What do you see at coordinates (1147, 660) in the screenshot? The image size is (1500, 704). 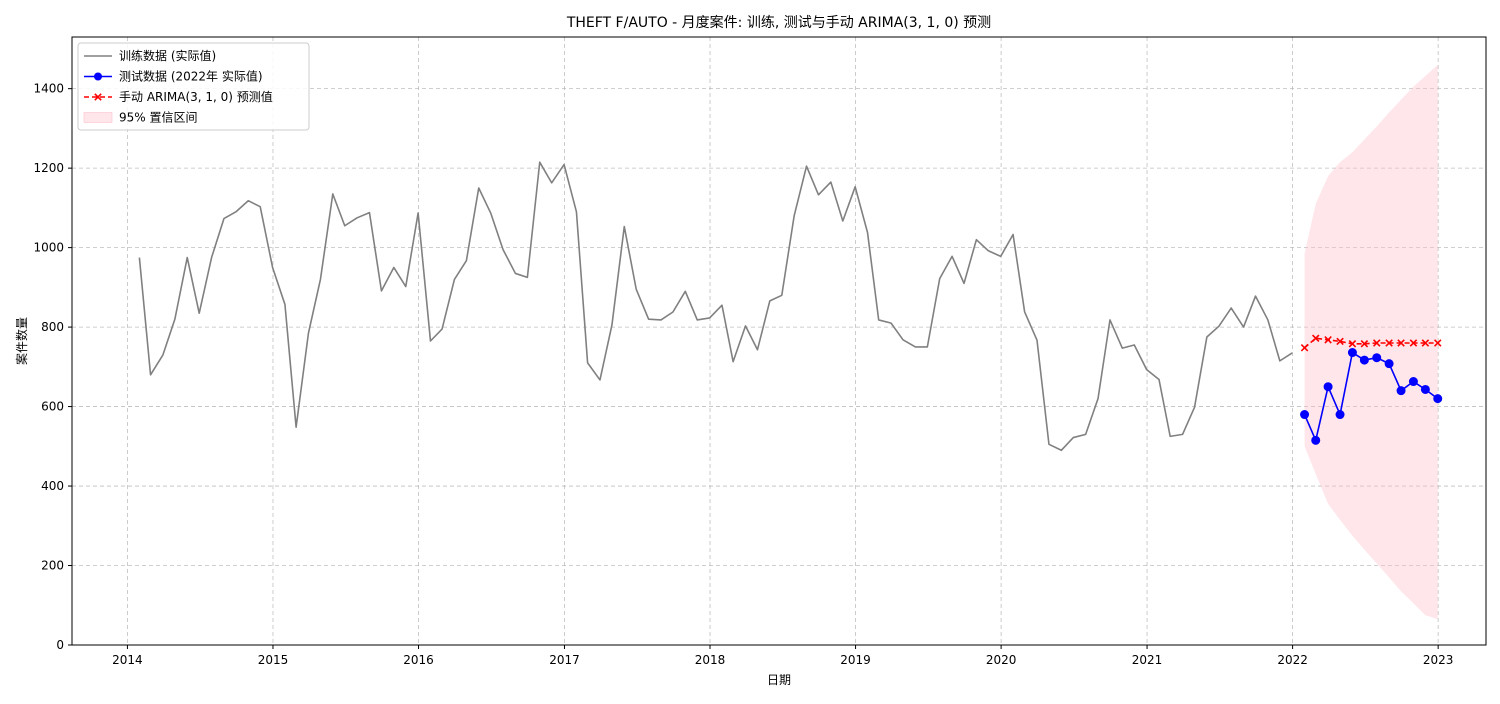 I see `x-tick-label: 2021` at bounding box center [1147, 660].